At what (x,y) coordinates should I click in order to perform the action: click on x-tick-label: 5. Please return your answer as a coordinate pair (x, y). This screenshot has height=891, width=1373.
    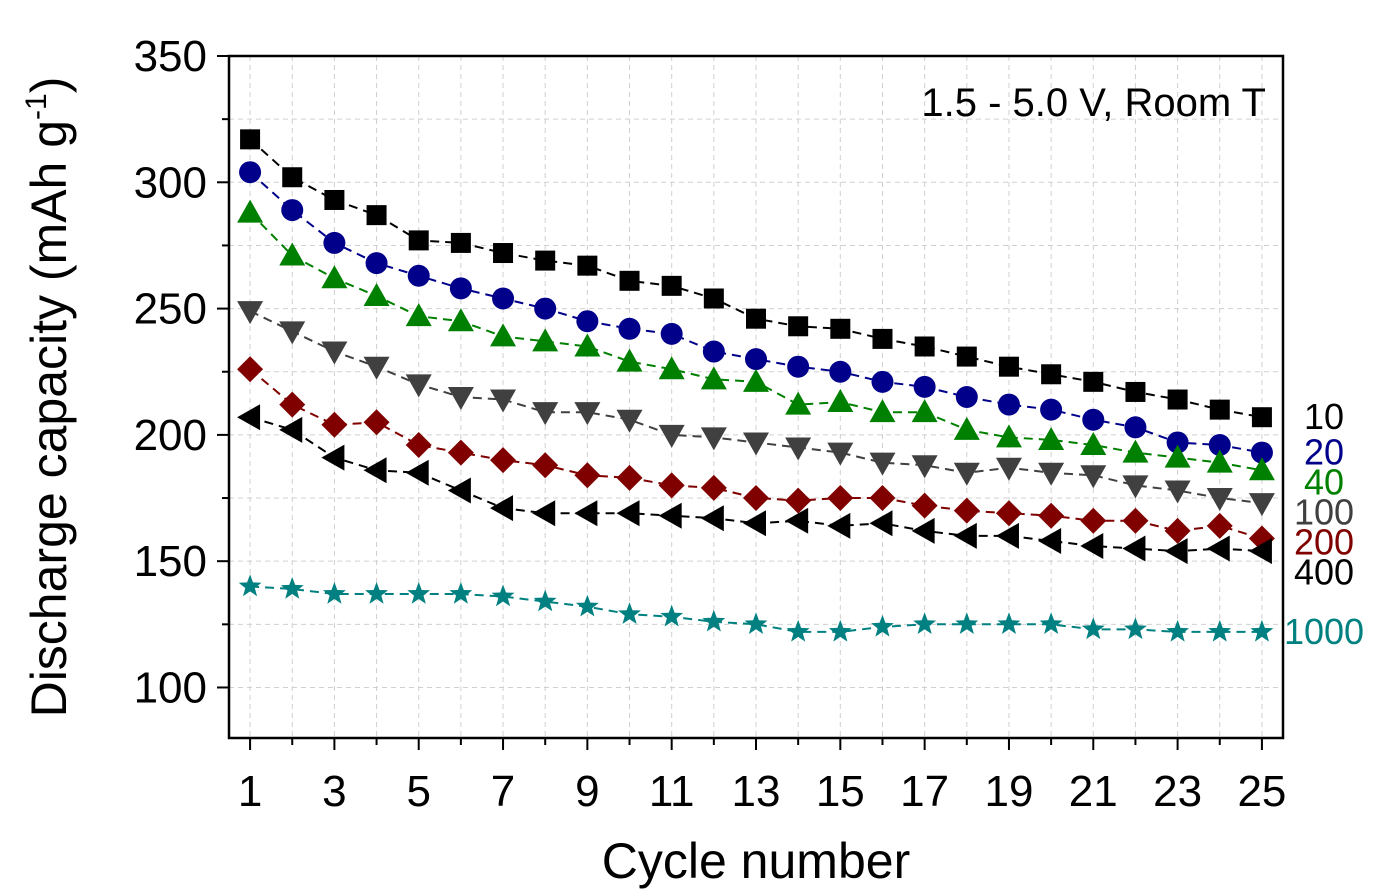
    Looking at the image, I should click on (418, 791).